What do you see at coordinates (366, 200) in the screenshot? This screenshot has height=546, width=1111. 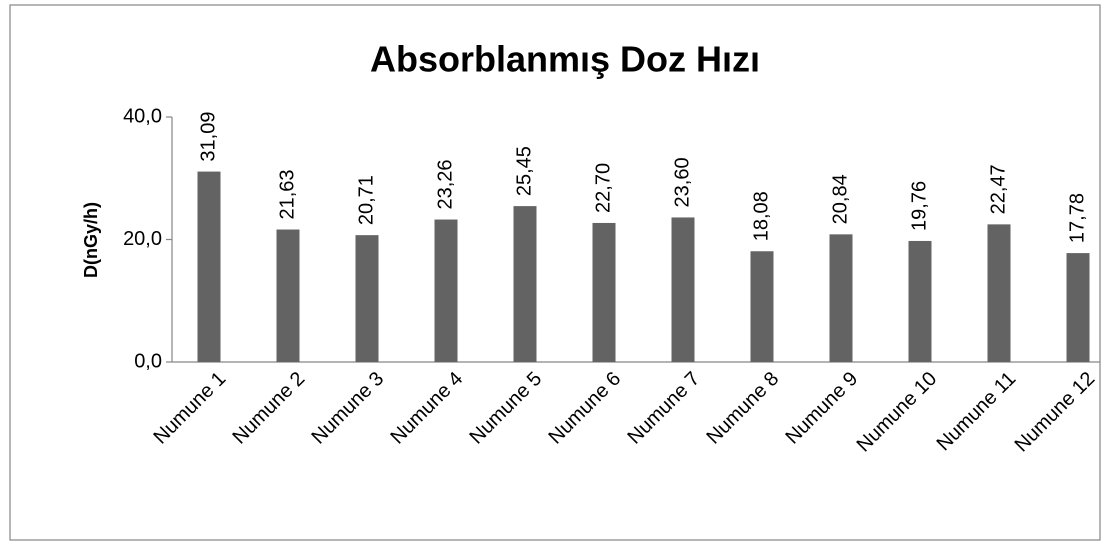 I see `value-label: 20,71` at bounding box center [366, 200].